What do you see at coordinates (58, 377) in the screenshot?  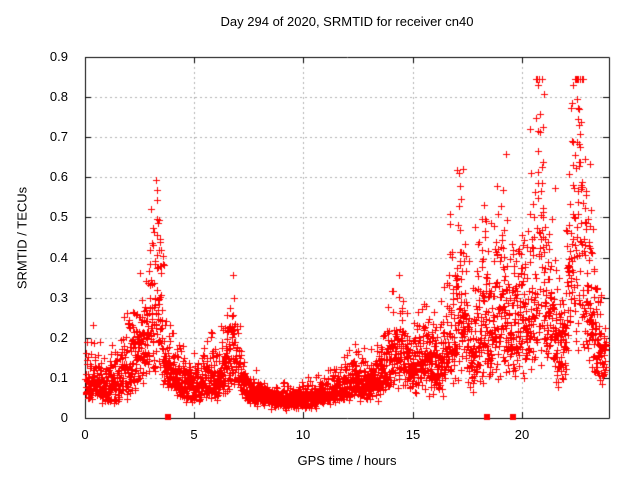 I see `y-tick-label: 0.1` at bounding box center [58, 377].